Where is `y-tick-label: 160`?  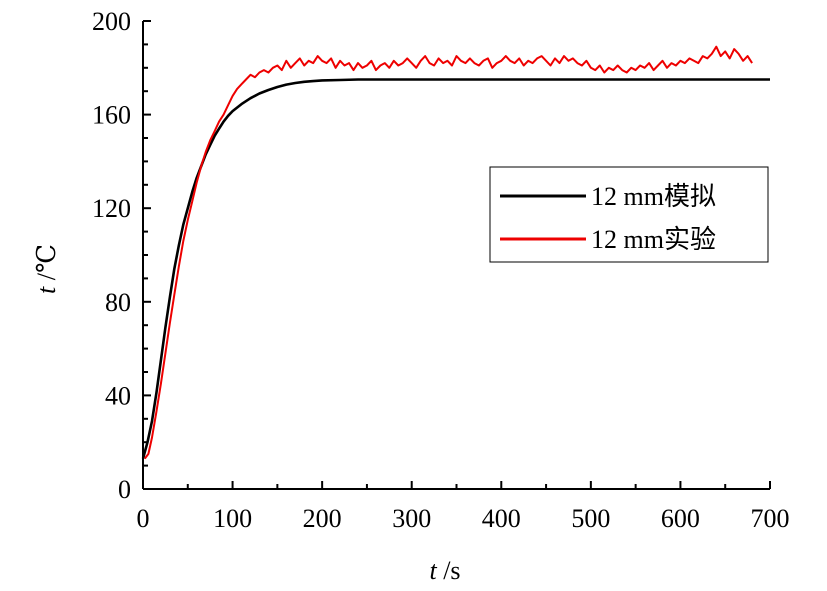 y-tick-label: 160 is located at coordinates (111, 115).